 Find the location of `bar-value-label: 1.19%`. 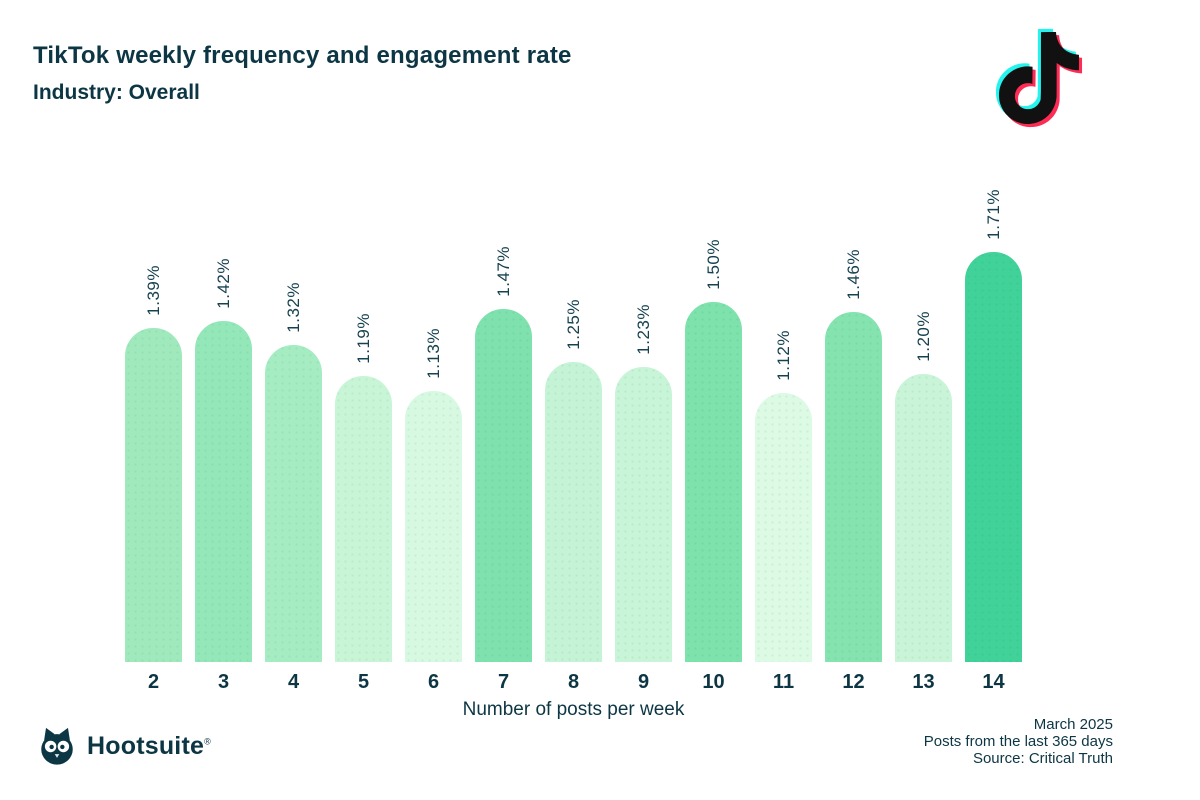

bar-value-label: 1.19% is located at coordinates (363, 338).